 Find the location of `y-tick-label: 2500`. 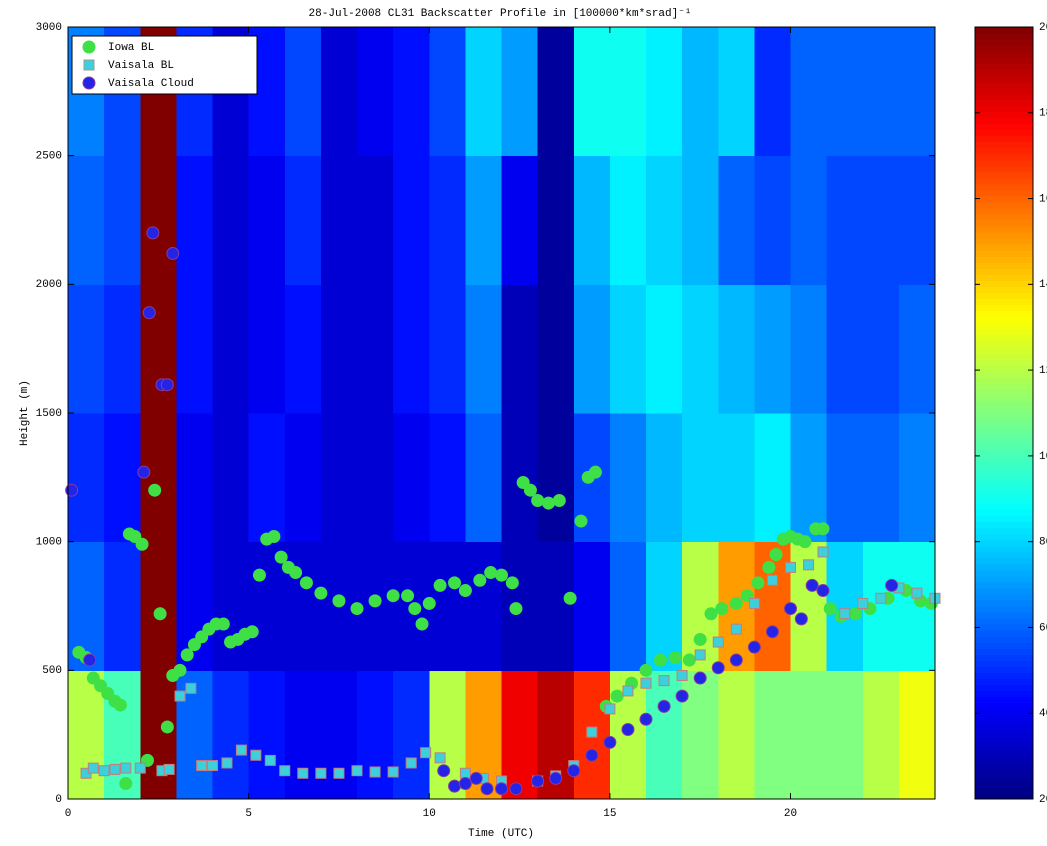

y-tick-label: 2500 is located at coordinates (49, 157).